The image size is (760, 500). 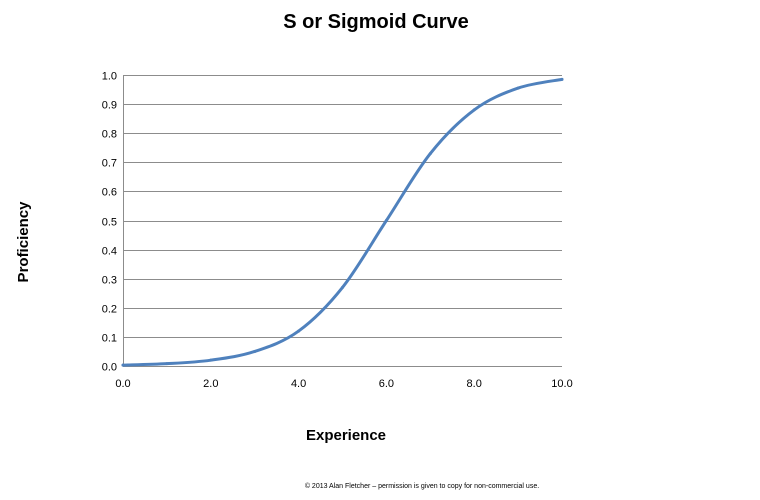 I want to click on y-tick-labels: 0.0 0.1 0.2 0.3 0.4 0.5 0.6 0.7 0.8 0.9 1.0, so click(x=109, y=222).